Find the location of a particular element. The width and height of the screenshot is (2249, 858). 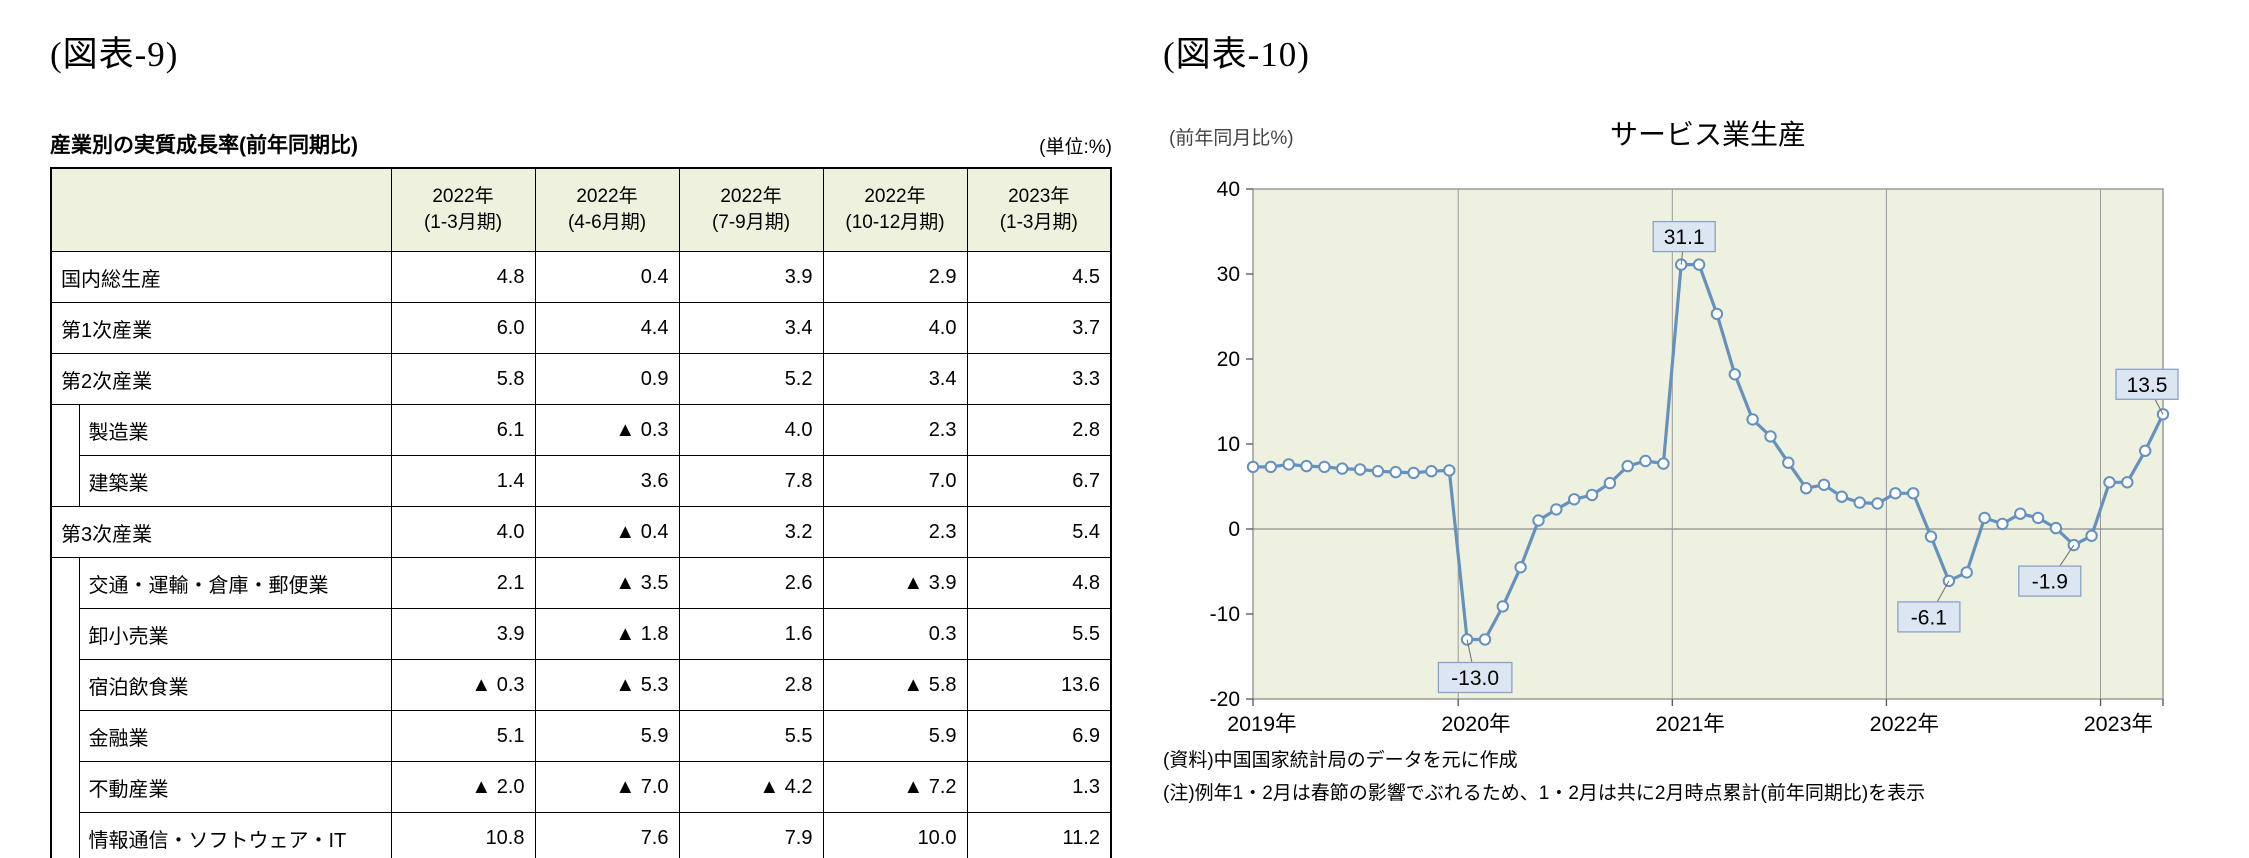

value-cell: ▲ 2.0 is located at coordinates (463, 787).